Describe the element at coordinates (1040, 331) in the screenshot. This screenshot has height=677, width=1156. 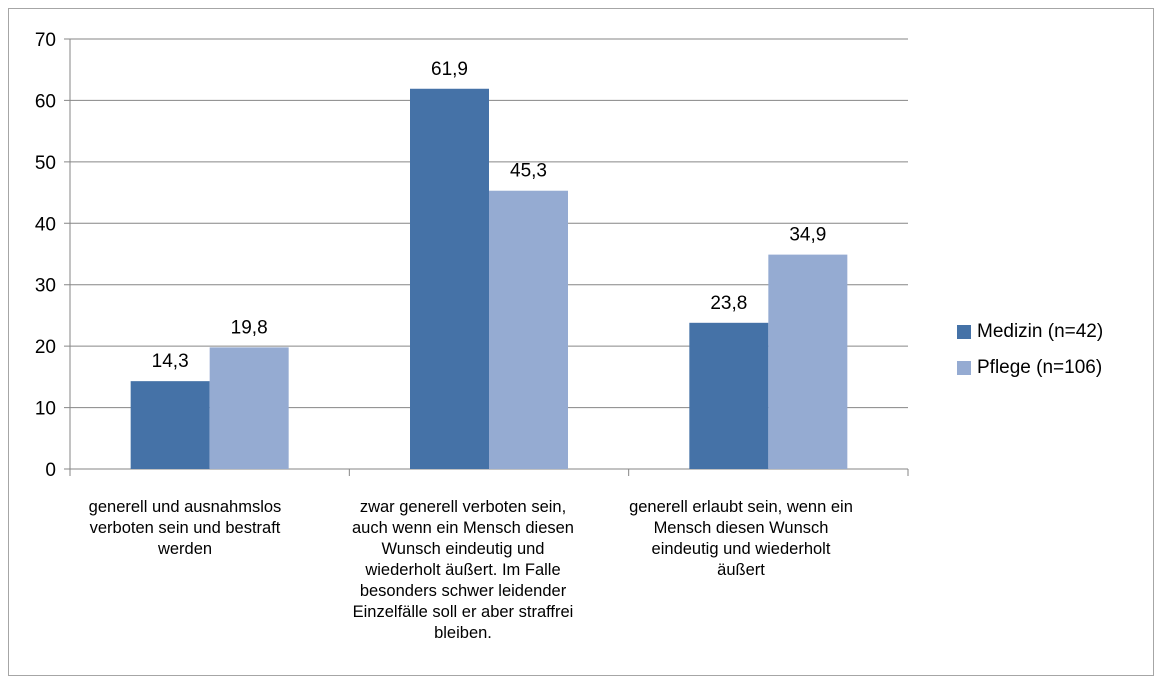
I see `legend-label-medizin: Medizin (n=42)` at that location.